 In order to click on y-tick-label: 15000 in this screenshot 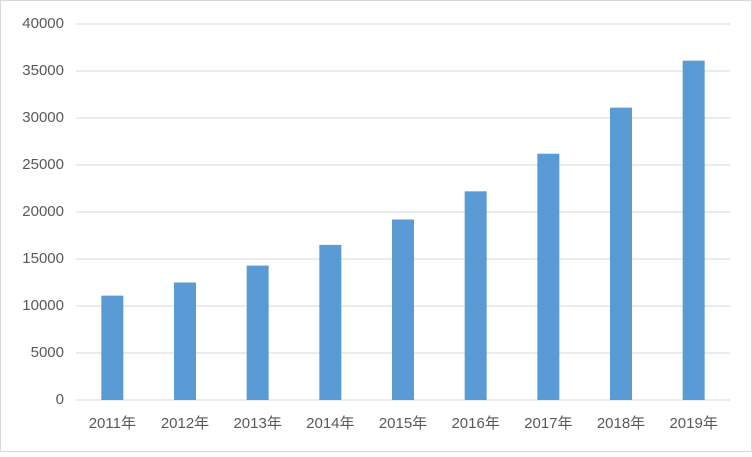, I will do `click(43, 258)`.